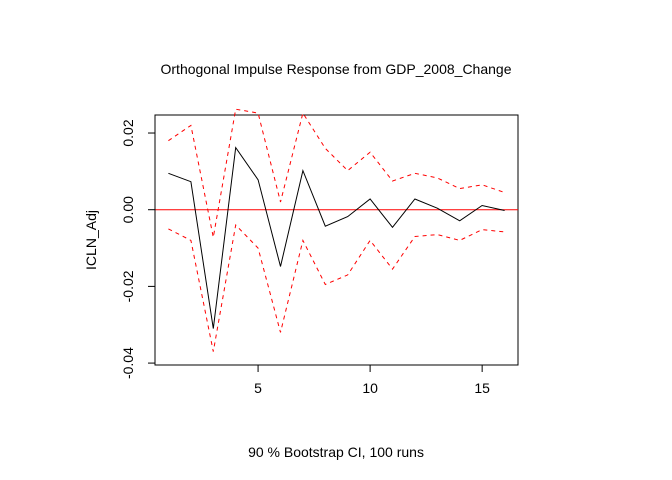 The width and height of the screenshot is (672, 480). I want to click on x-axis-label: 90 % Bootstrap CI, 100 runs, so click(336, 452).